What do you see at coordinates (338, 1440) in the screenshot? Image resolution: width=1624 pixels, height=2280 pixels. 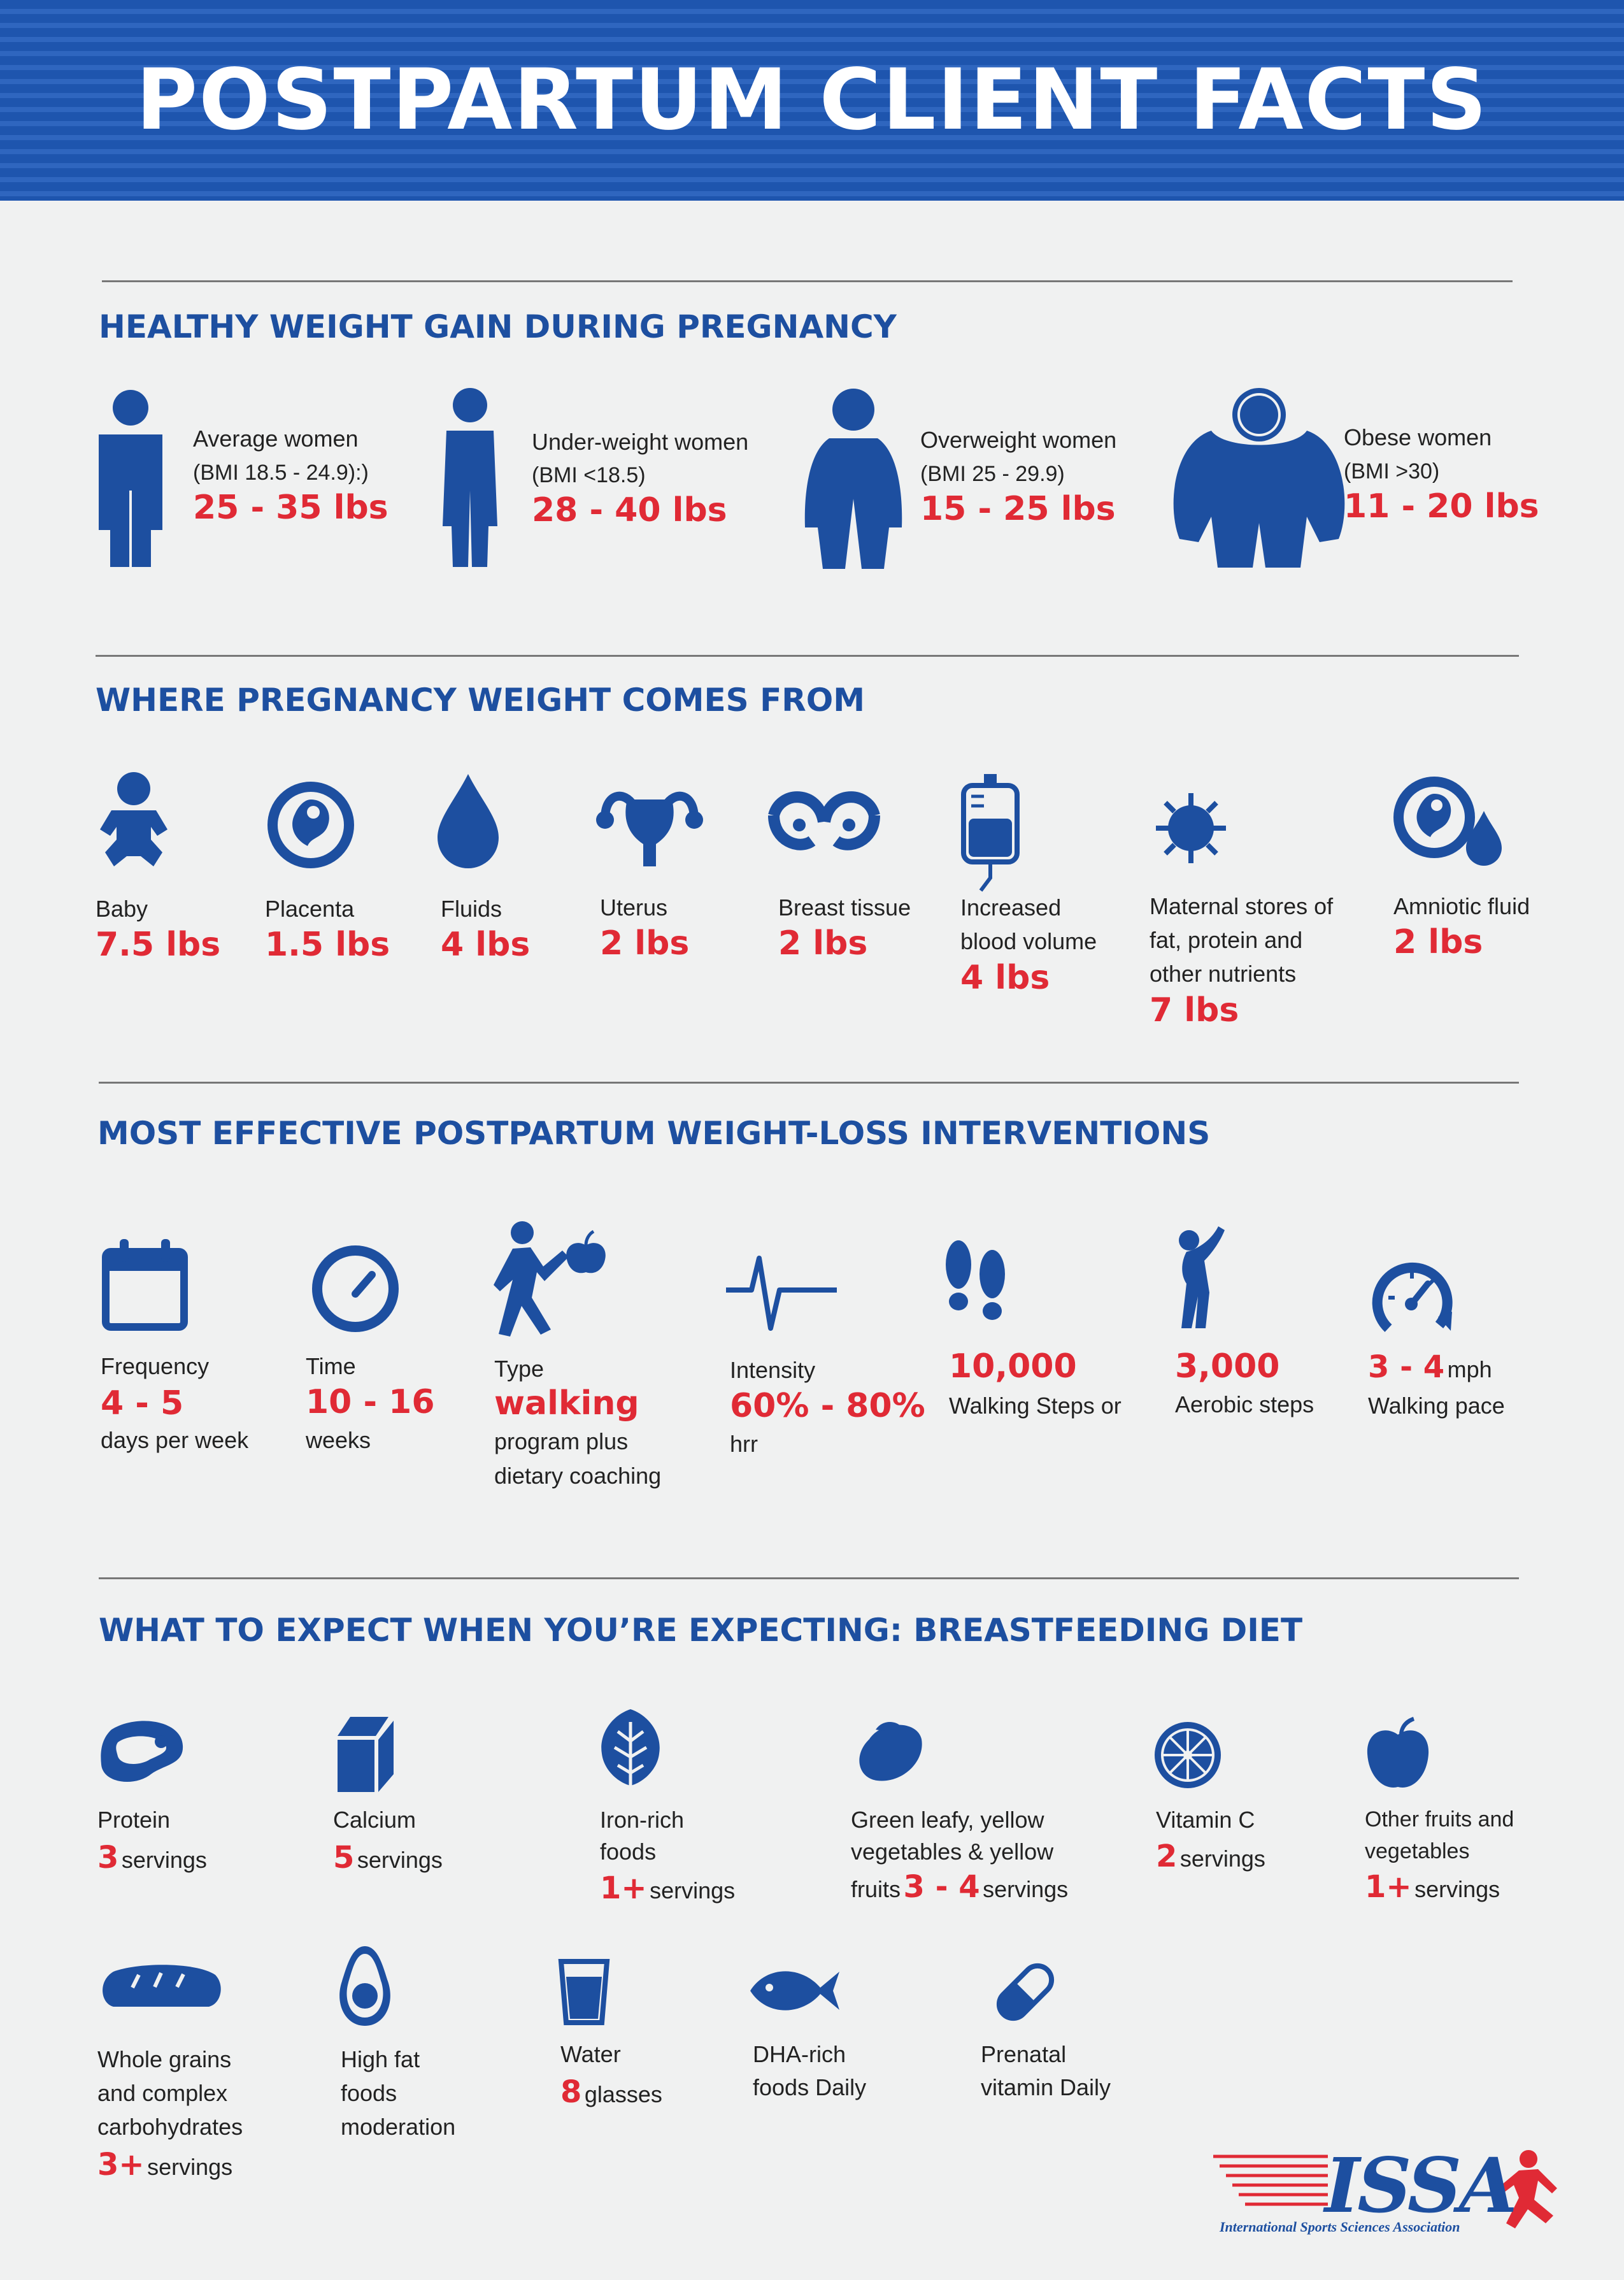 I see `intervention-detail: weeks` at bounding box center [338, 1440].